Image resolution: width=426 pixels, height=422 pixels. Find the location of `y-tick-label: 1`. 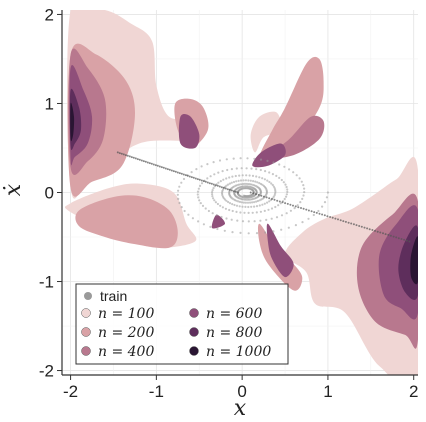

y-tick-label: 1 is located at coordinates (49, 103).